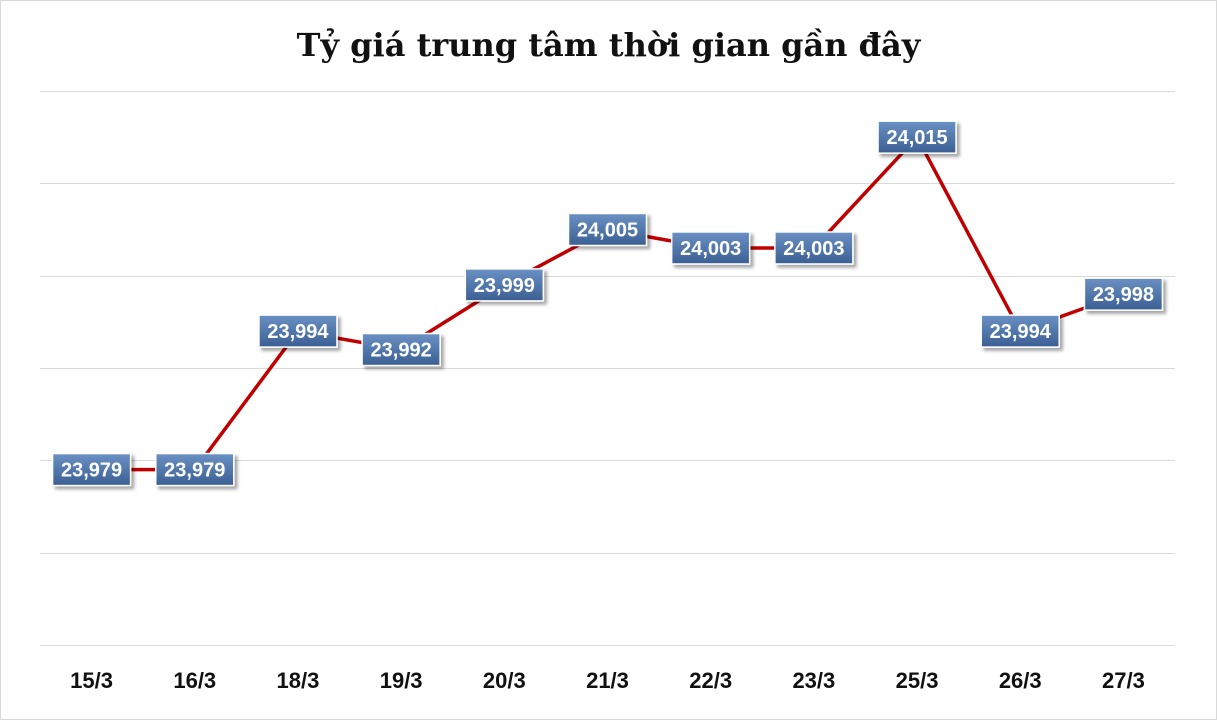 Image resolution: width=1217 pixels, height=720 pixels. I want to click on data-label-text: 24,005, so click(607, 231).